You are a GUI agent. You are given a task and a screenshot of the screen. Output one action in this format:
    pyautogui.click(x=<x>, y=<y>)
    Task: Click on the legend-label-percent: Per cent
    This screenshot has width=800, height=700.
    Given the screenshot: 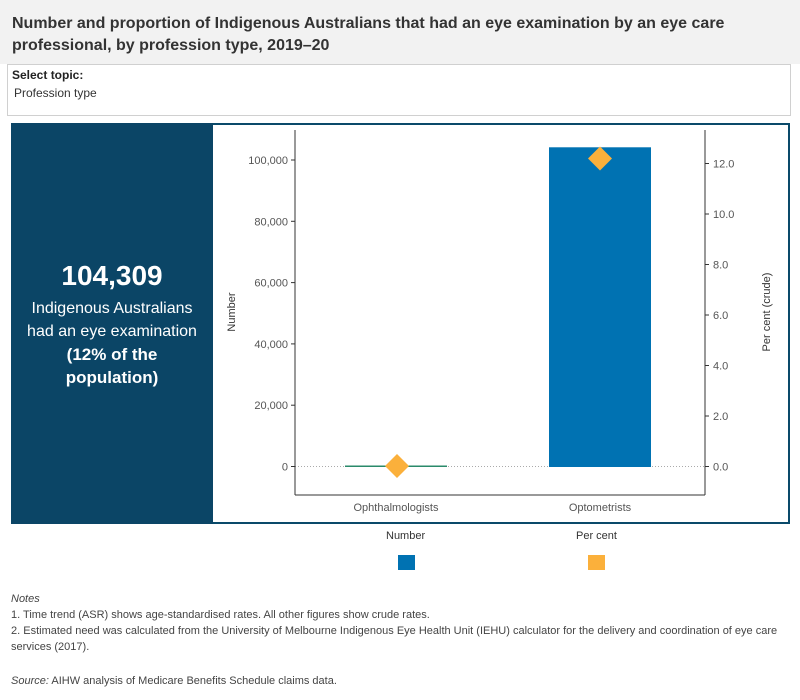 What is the action you would take?
    pyautogui.click(x=596, y=536)
    